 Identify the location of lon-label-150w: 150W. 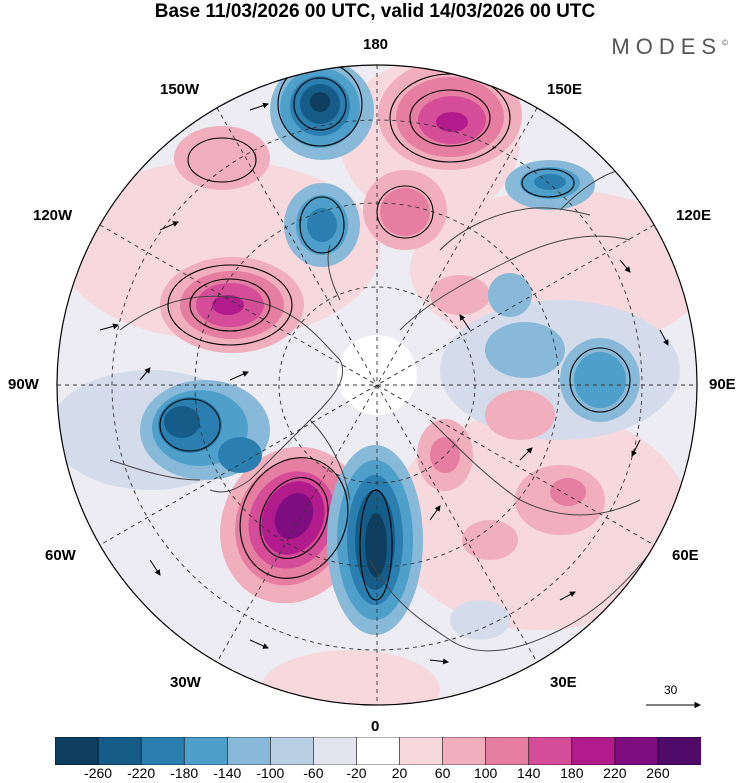
(180, 89).